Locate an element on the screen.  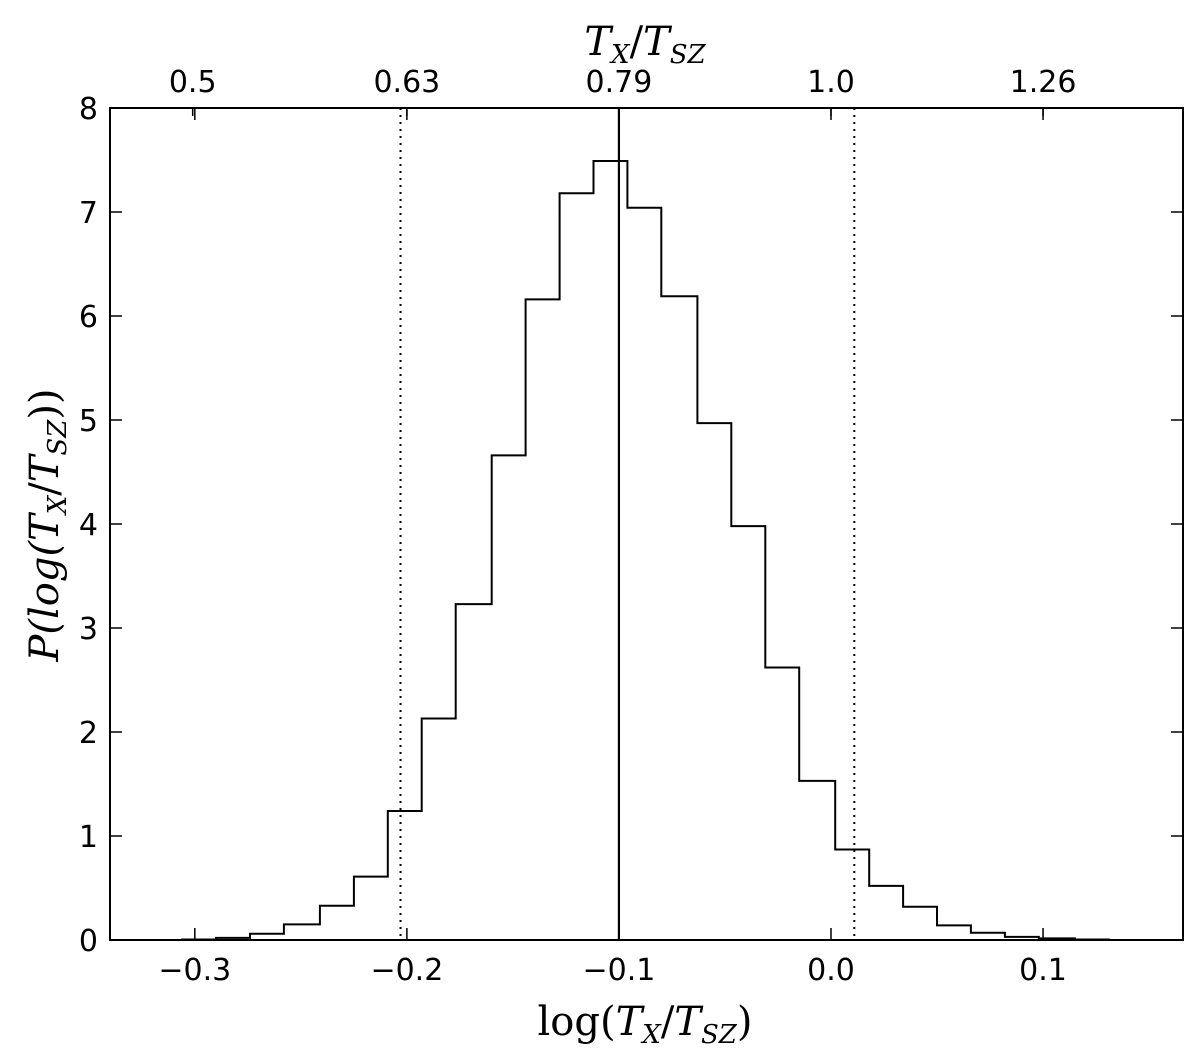
y-tick-label: 6 is located at coordinates (88, 317).